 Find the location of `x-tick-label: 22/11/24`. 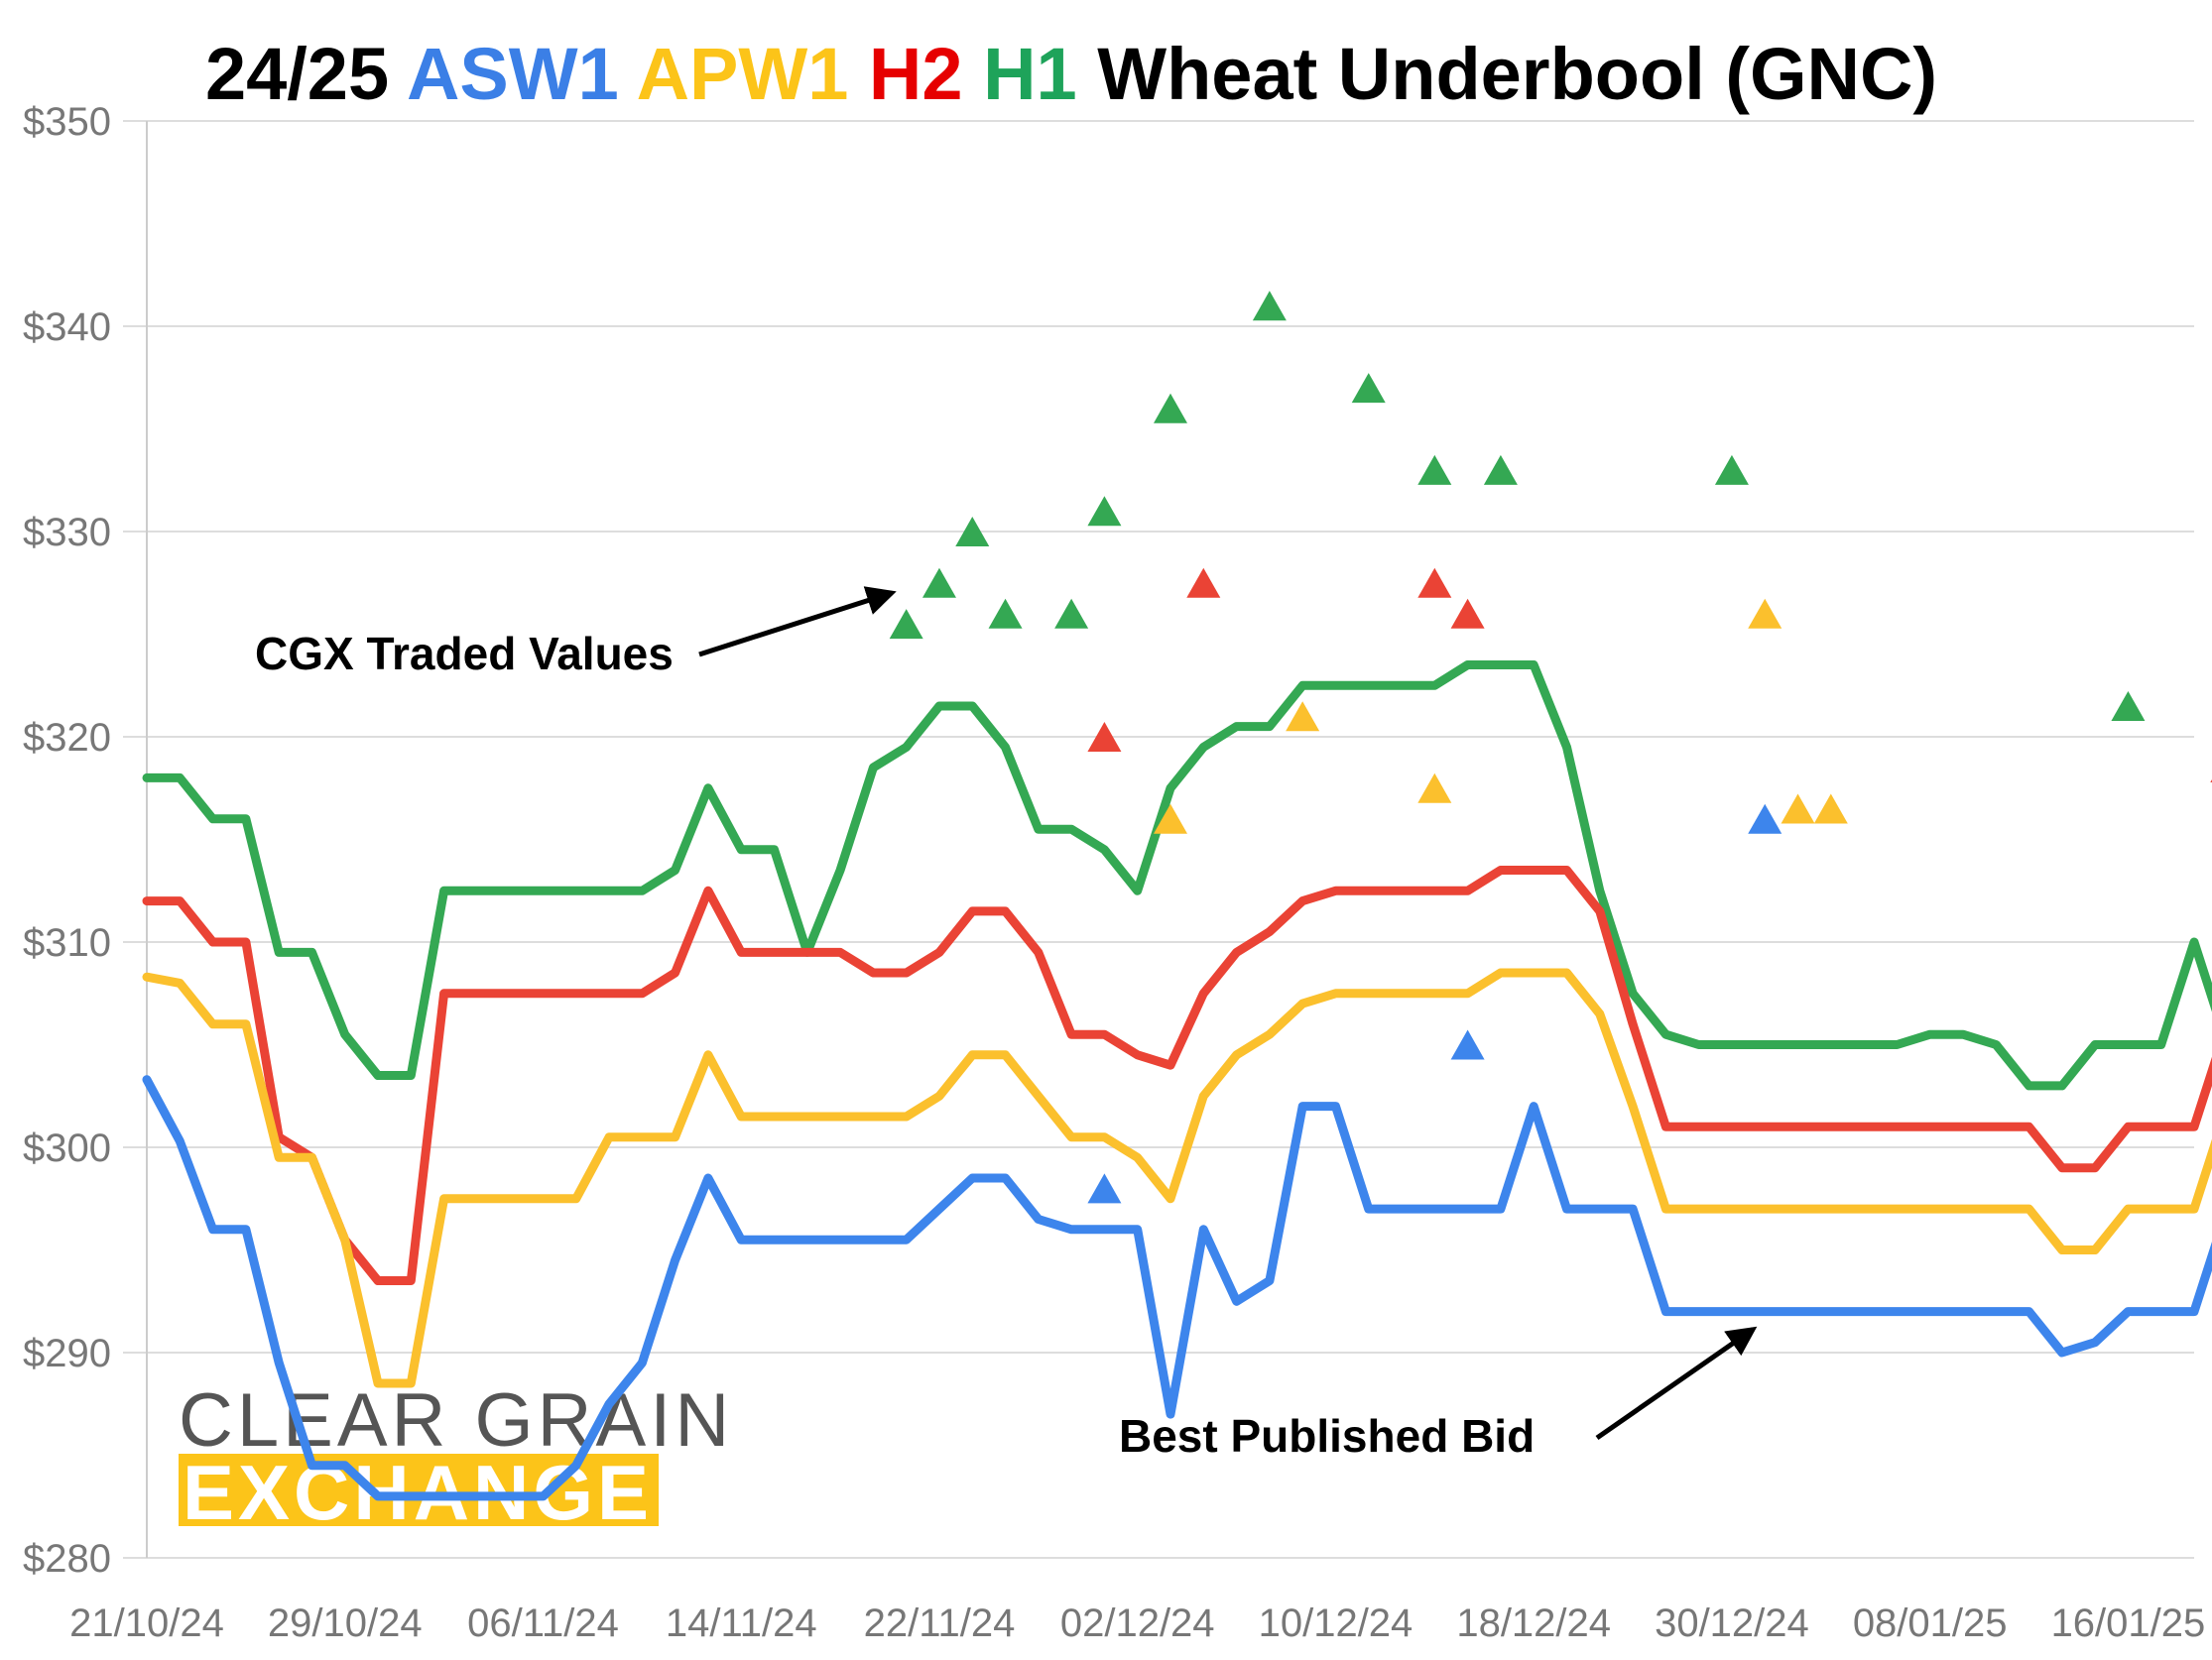

x-tick-label: 22/11/24 is located at coordinates (940, 1623).